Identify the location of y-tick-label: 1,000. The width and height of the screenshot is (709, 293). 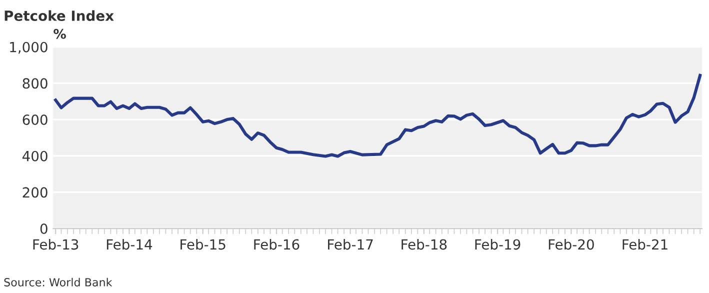
(29, 48).